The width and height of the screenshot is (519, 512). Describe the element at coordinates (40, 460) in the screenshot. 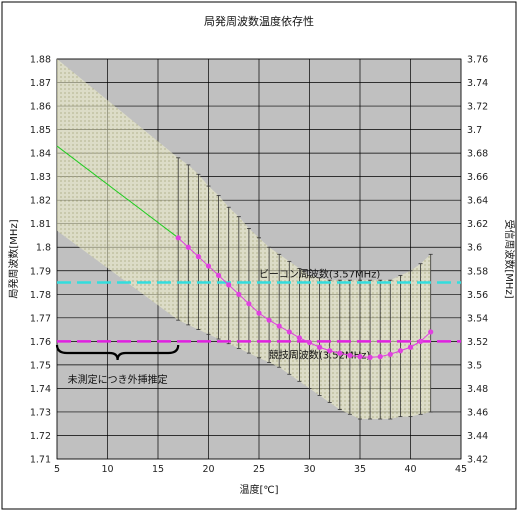

I see `y-left-tick-label: 1.71` at that location.